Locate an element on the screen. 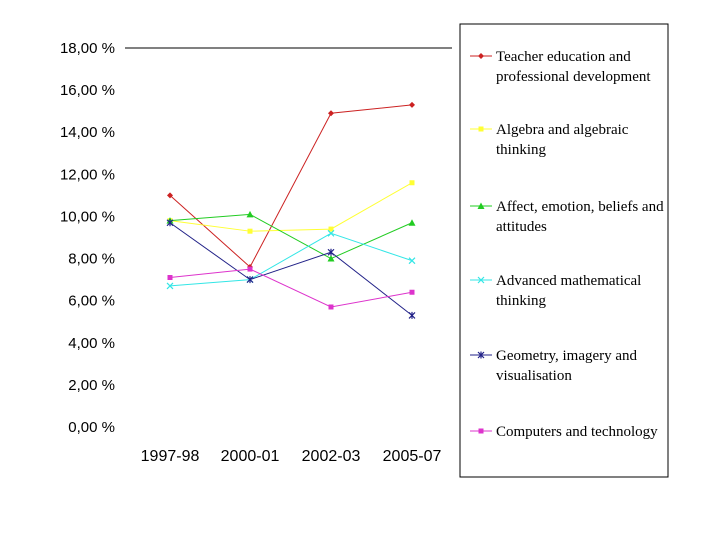 The height and width of the screenshot is (540, 720). legend-item: Algebra and algebraic thinking is located at coordinates (549, 140).